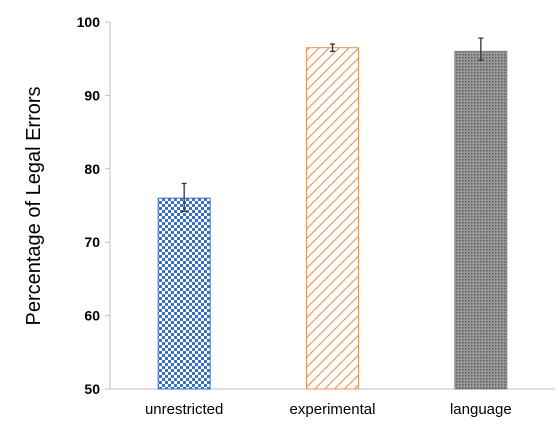 This screenshot has height=424, width=558. What do you see at coordinates (481, 409) in the screenshot?
I see `x-category-label: language` at bounding box center [481, 409].